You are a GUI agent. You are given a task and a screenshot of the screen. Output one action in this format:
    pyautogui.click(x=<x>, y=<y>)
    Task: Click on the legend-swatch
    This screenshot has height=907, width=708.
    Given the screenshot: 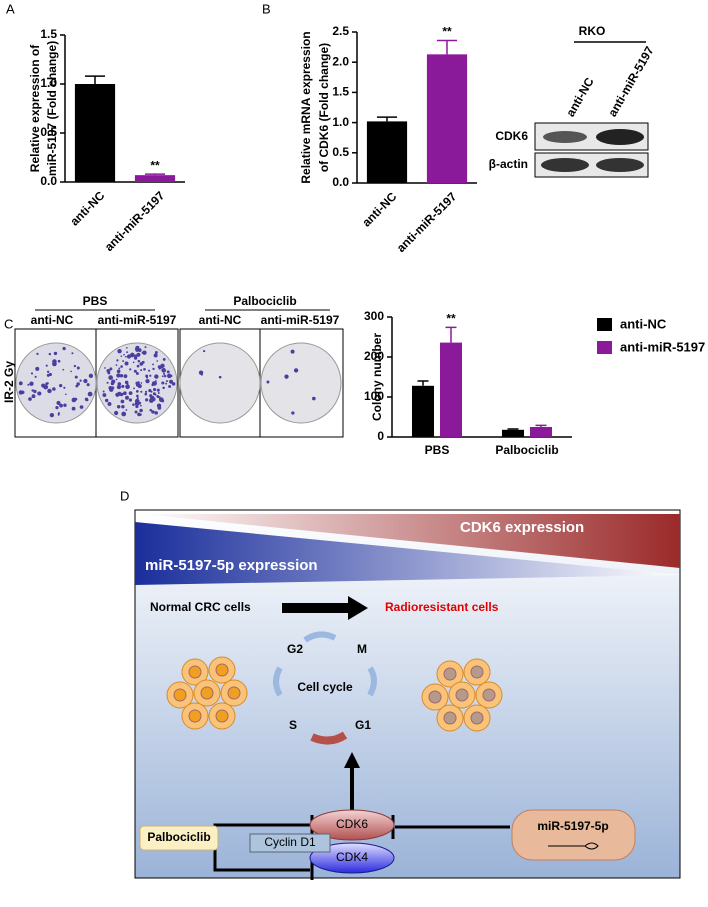 What is the action you would take?
    pyautogui.click(x=604, y=347)
    